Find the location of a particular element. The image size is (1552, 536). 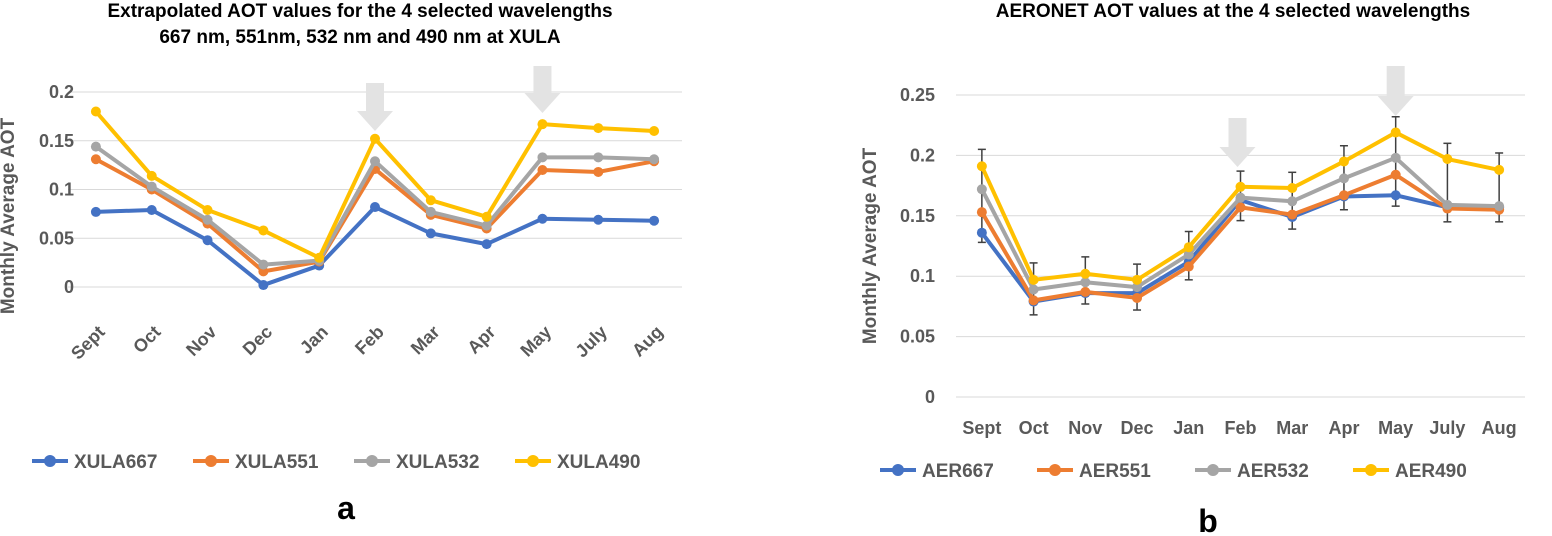

point-aer490-mar is located at coordinates (1292, 188).